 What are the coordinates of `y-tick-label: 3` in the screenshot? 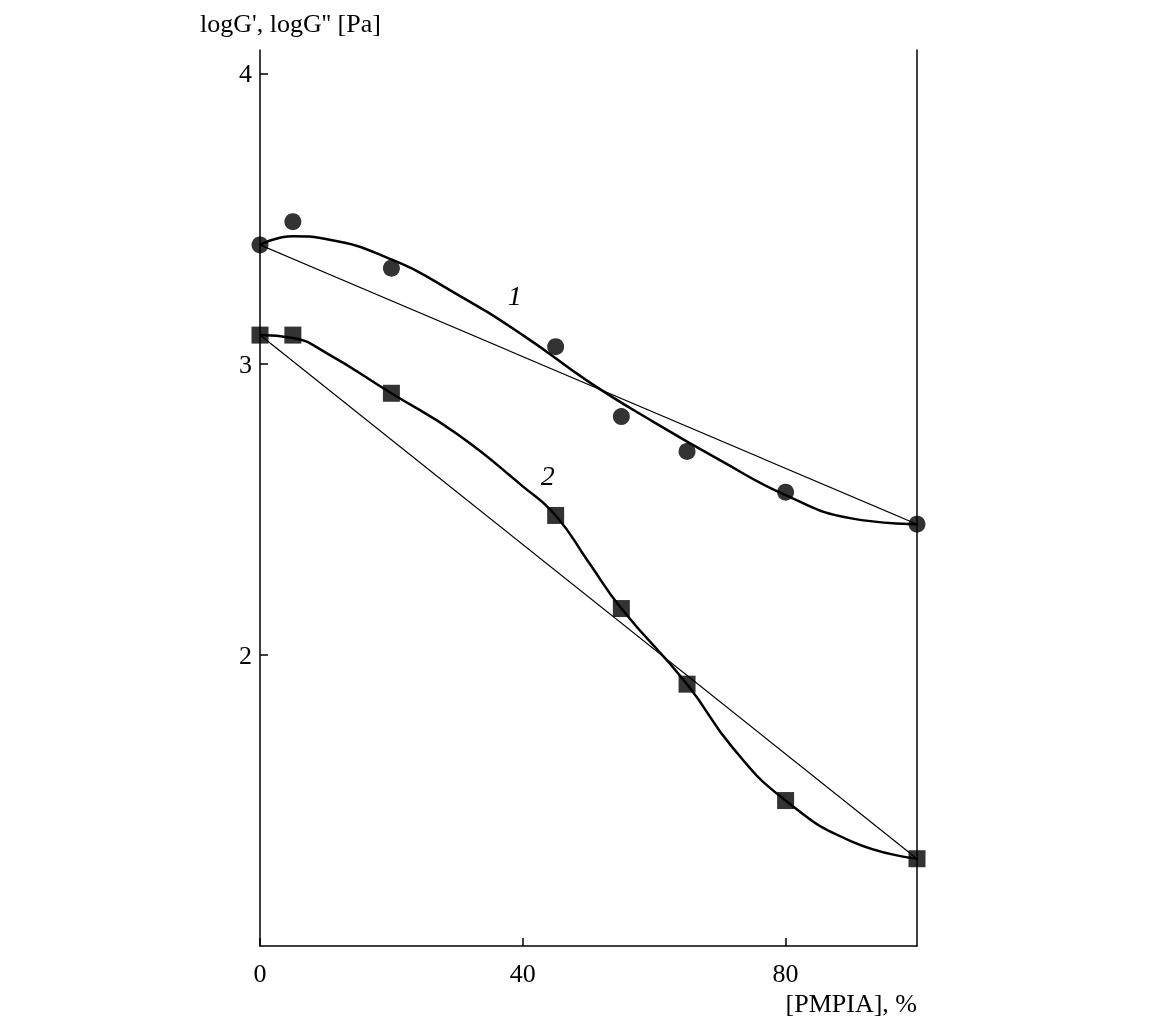 It's located at (245, 364).